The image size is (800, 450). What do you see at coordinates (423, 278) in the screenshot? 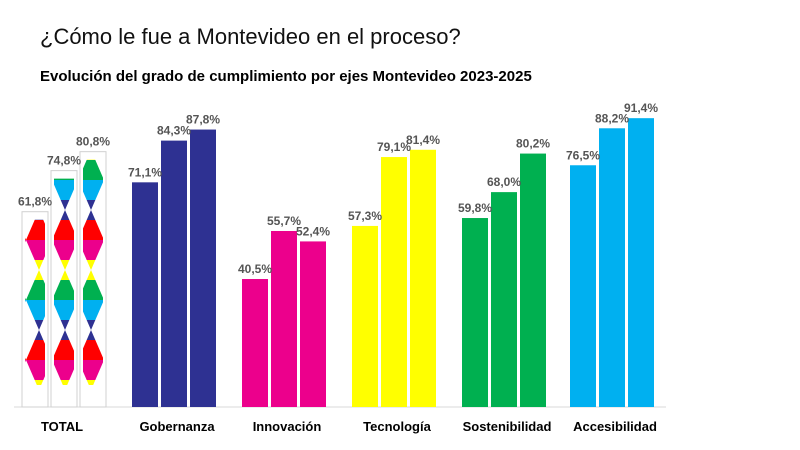
I see `bar-tecnologia-2025` at bounding box center [423, 278].